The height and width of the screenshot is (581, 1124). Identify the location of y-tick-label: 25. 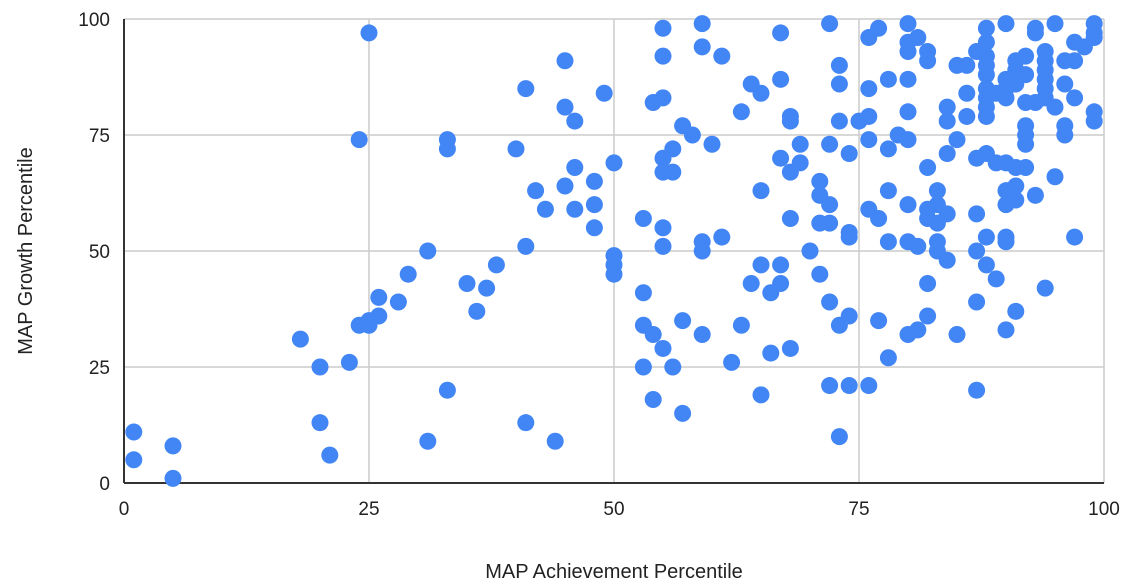
(99, 368).